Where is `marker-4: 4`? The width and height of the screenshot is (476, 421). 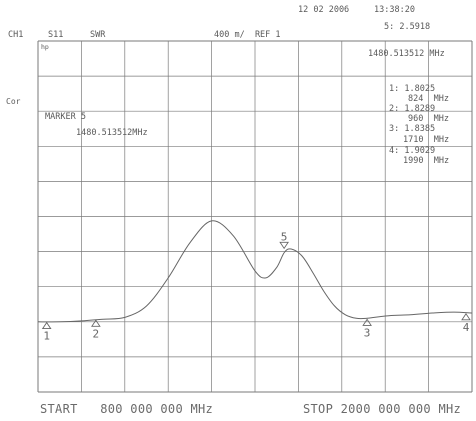
marker-4: 4 is located at coordinates (466, 323).